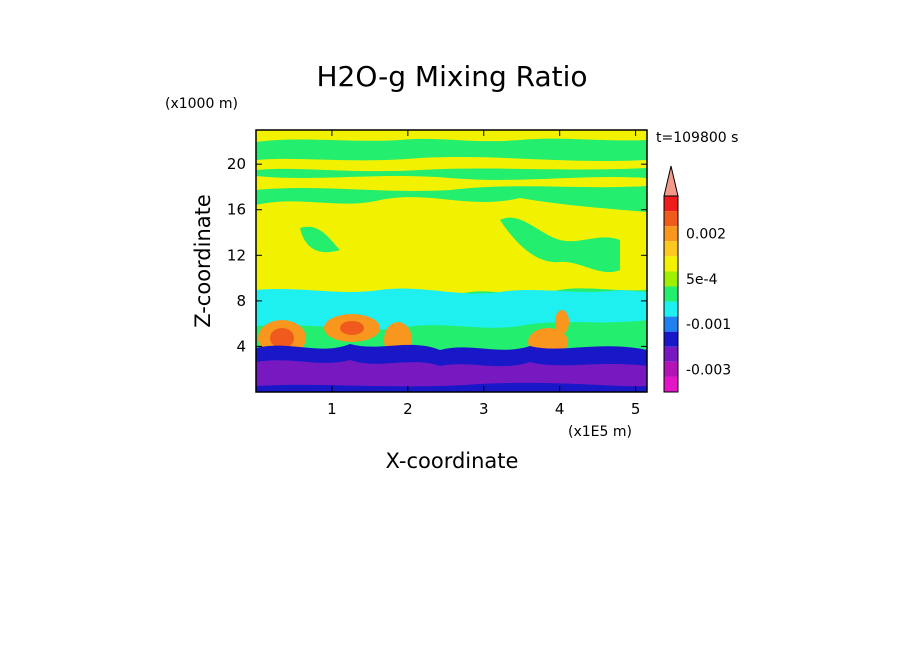 The image size is (904, 654). Describe the element at coordinates (671, 181) in the screenshot. I see `colorbar-cap` at that location.